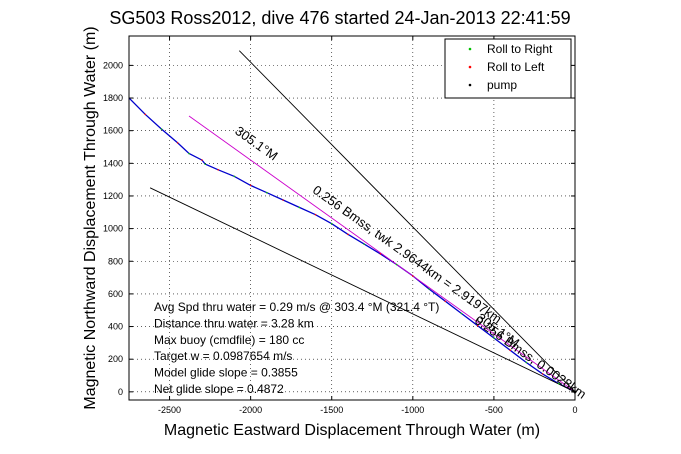 Image resolution: width=681 pixels, height=454 pixels. I want to click on y-tick-label: 400, so click(115, 327).